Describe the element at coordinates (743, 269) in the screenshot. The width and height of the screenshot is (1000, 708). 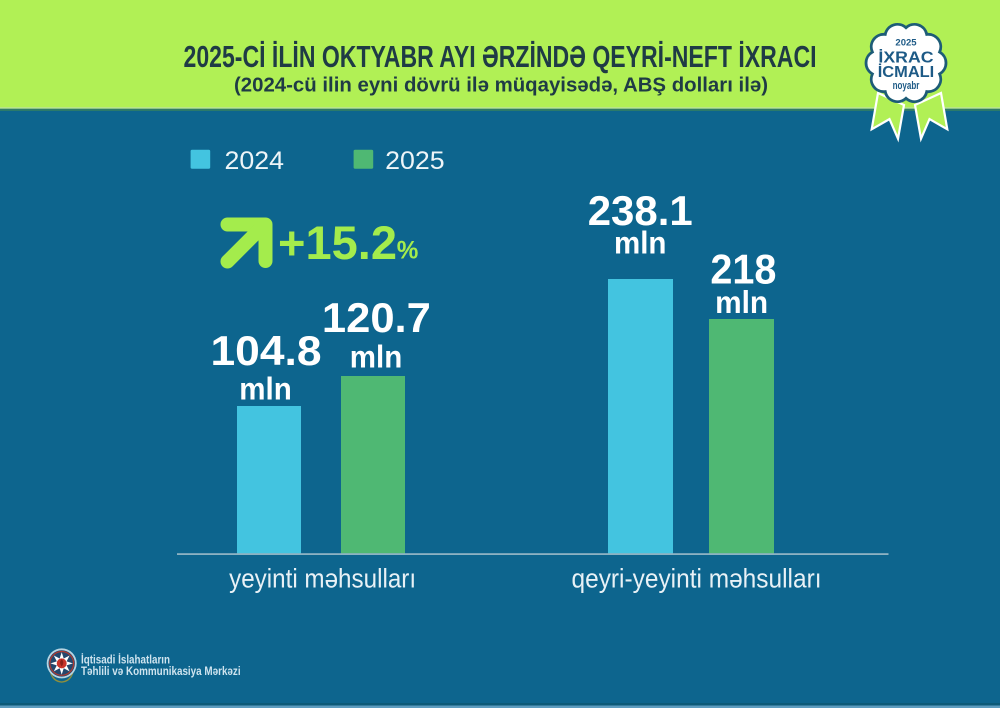
I see `svg-text: 218` at that location.